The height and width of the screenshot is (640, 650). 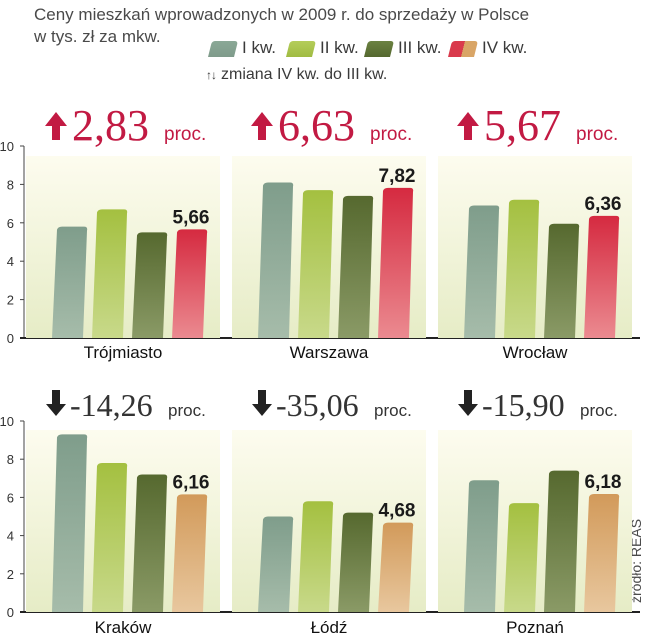 I want to click on change-value: -14,26, so click(x=111, y=405).